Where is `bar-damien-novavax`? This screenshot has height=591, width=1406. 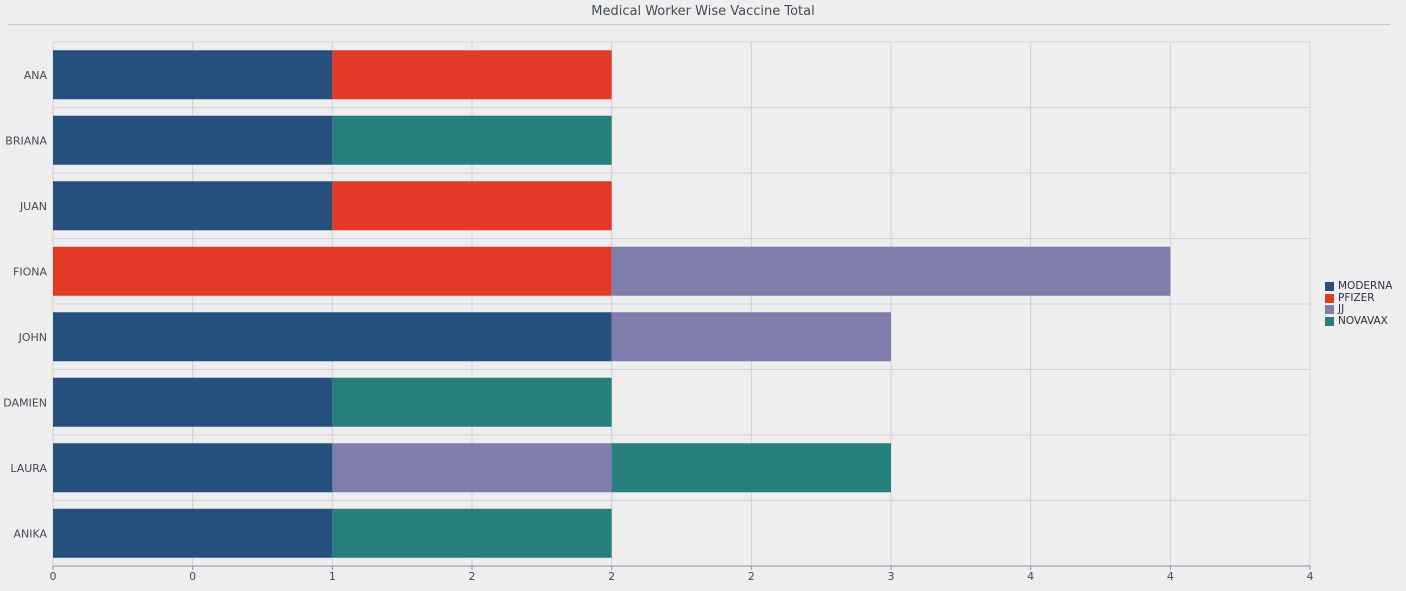 bar-damien-novavax is located at coordinates (472, 402).